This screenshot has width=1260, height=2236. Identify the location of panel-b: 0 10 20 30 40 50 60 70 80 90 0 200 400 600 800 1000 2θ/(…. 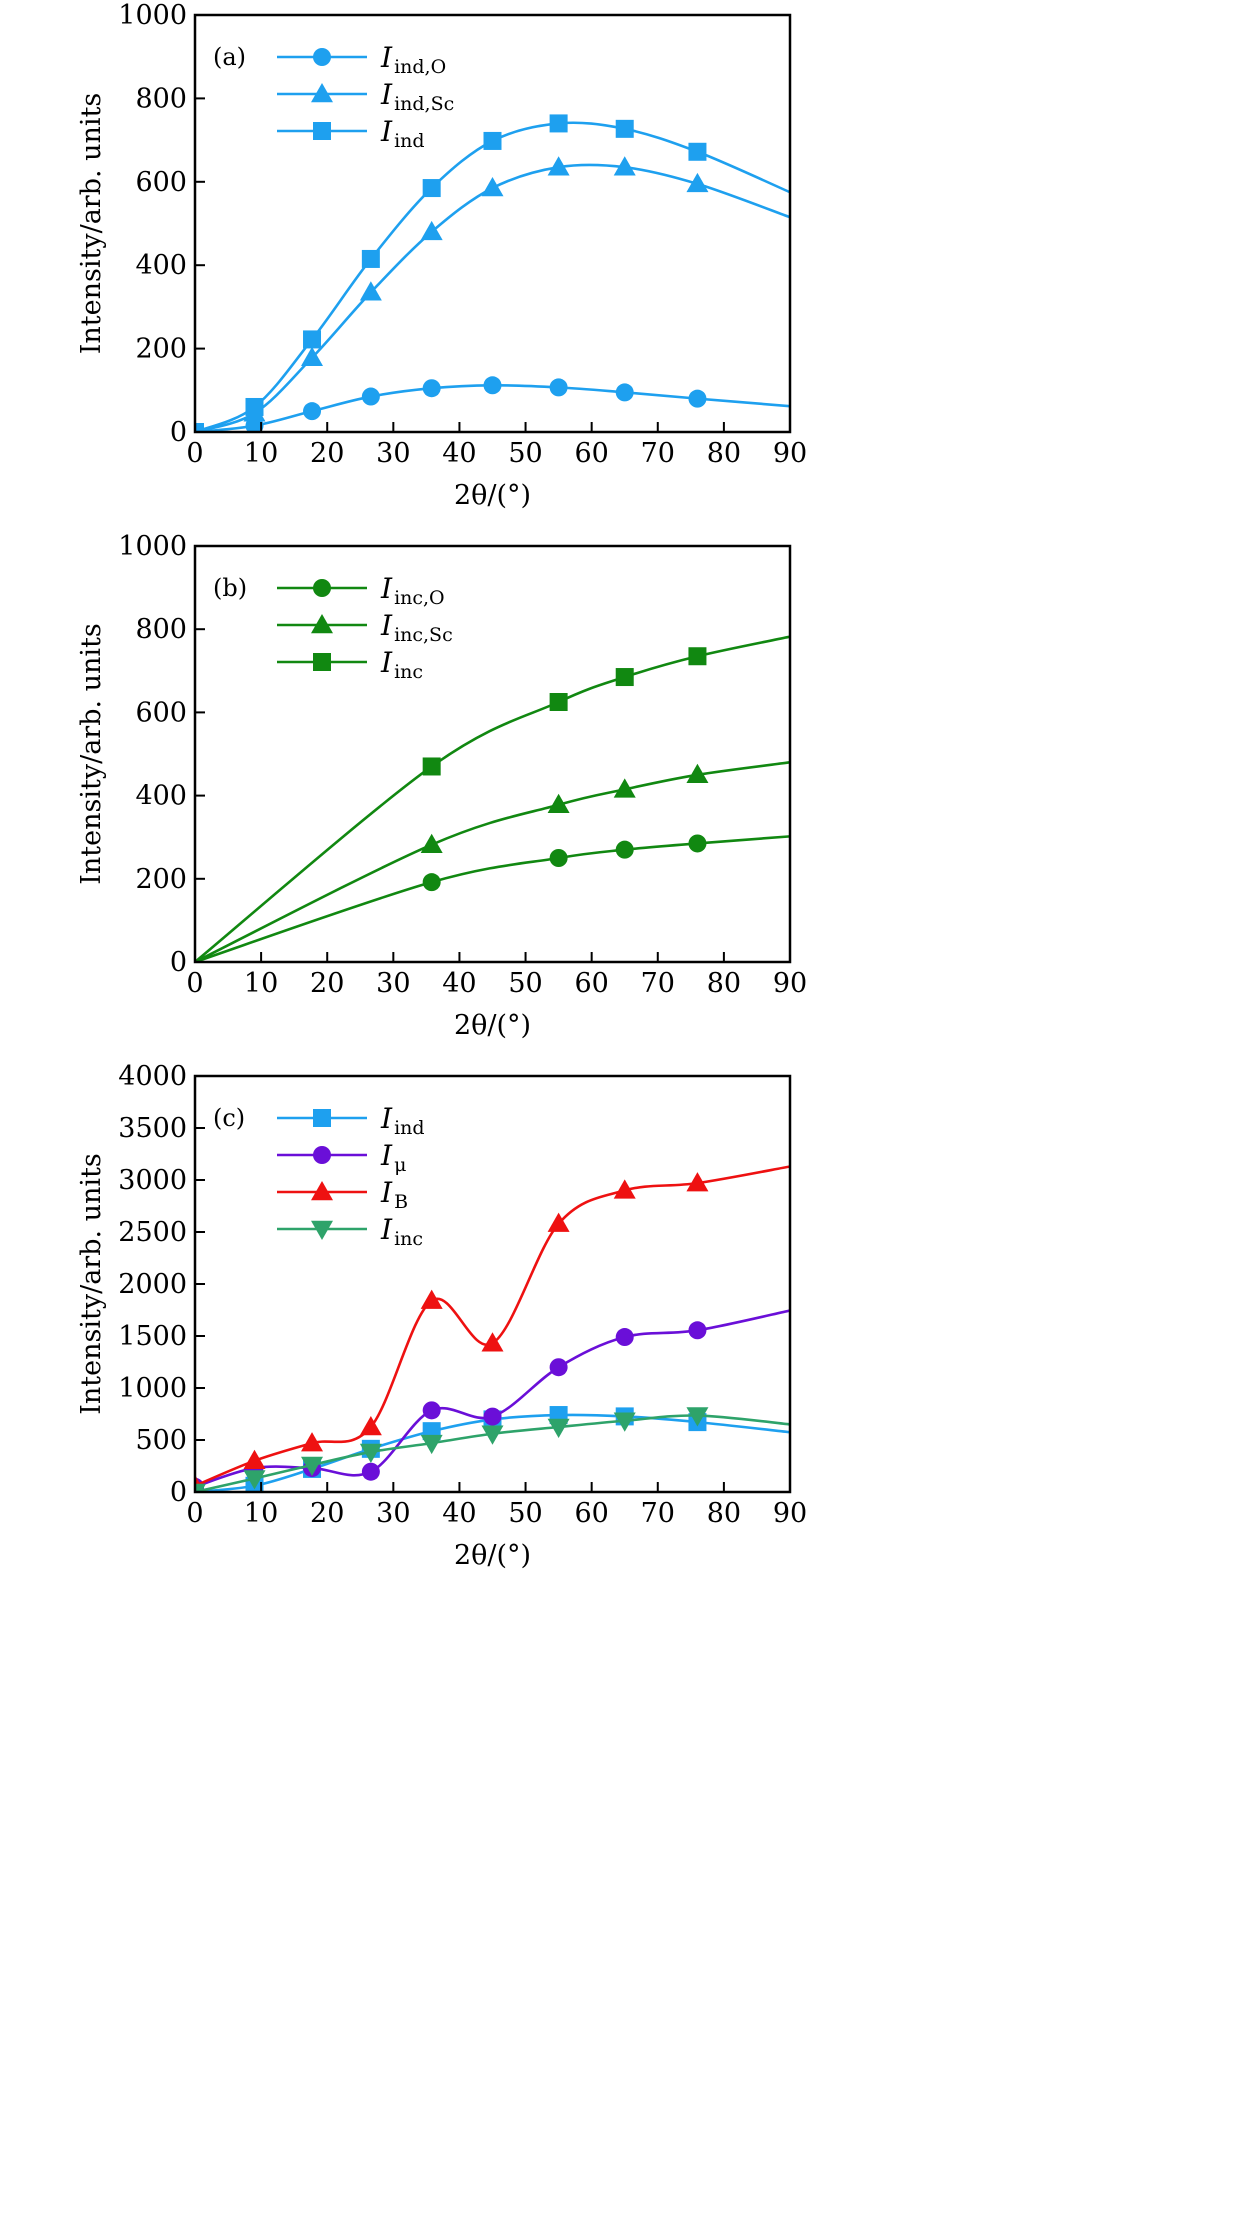
(441, 786).